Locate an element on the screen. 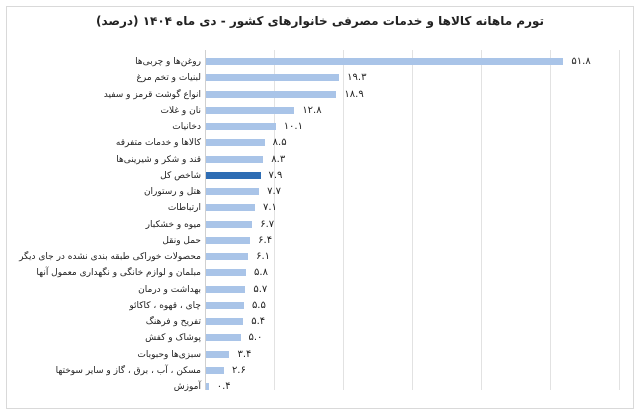 This screenshot has width=640, height=419. bar-row: میوه و خشکبار ۶.۷ is located at coordinates (320, 225).